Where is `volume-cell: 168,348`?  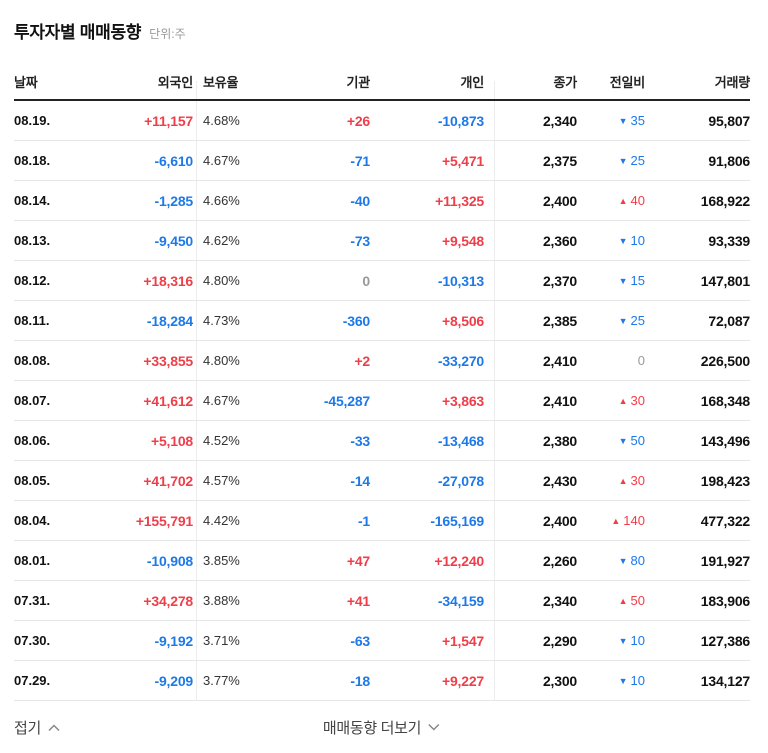
volume-cell: 168,348 is located at coordinates (725, 400).